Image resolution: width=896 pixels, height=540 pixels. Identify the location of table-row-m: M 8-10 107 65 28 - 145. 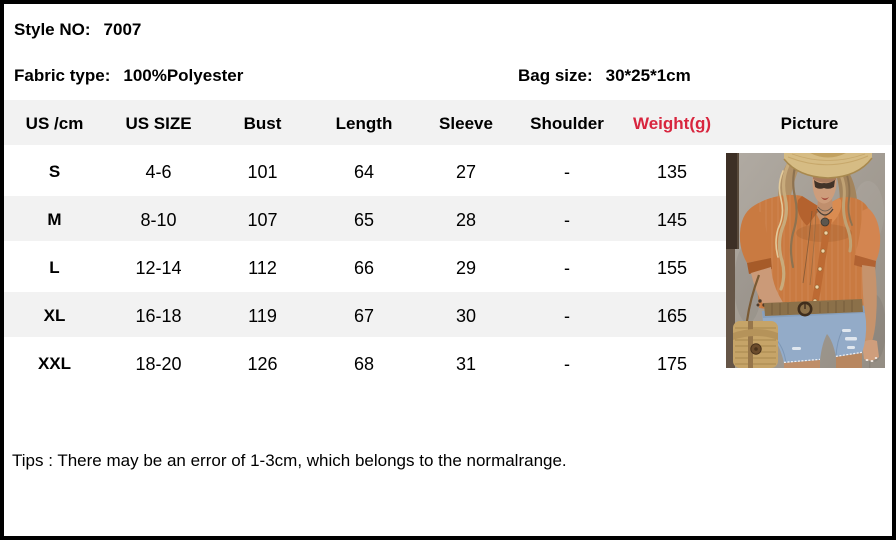
(448, 220).